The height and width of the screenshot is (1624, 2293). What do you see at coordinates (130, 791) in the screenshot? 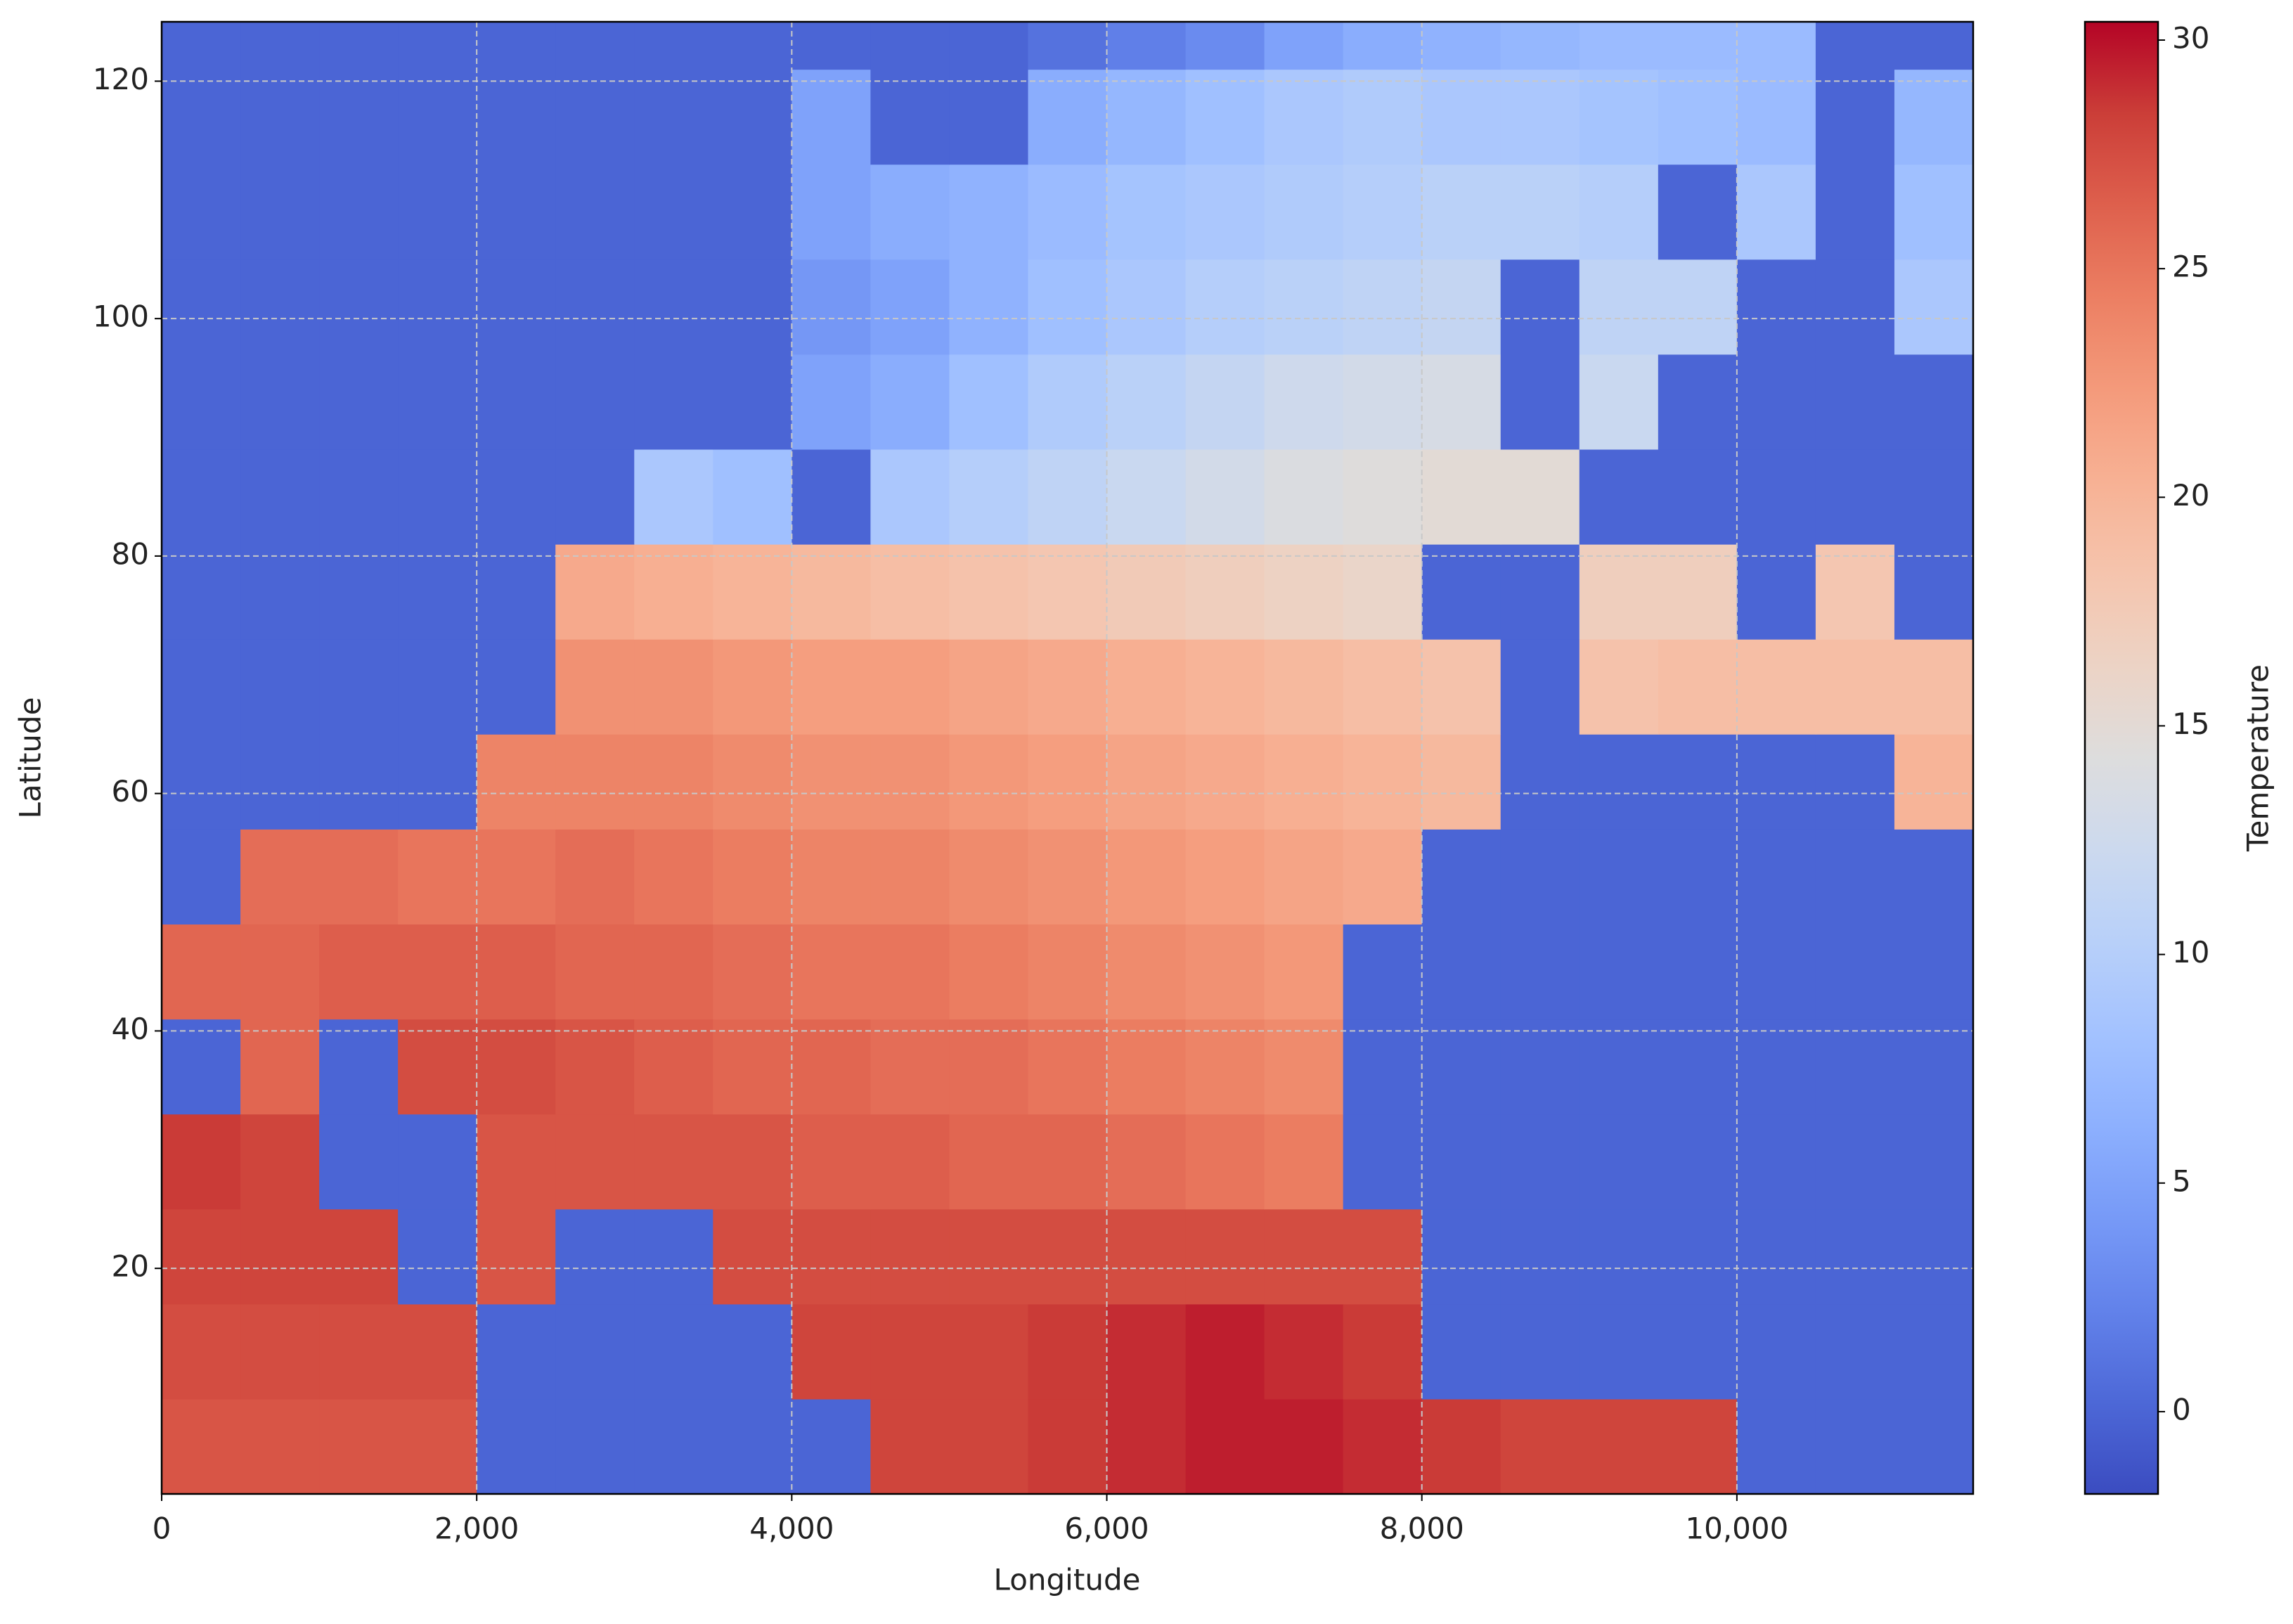
I see `y-tick-label: 60` at bounding box center [130, 791].